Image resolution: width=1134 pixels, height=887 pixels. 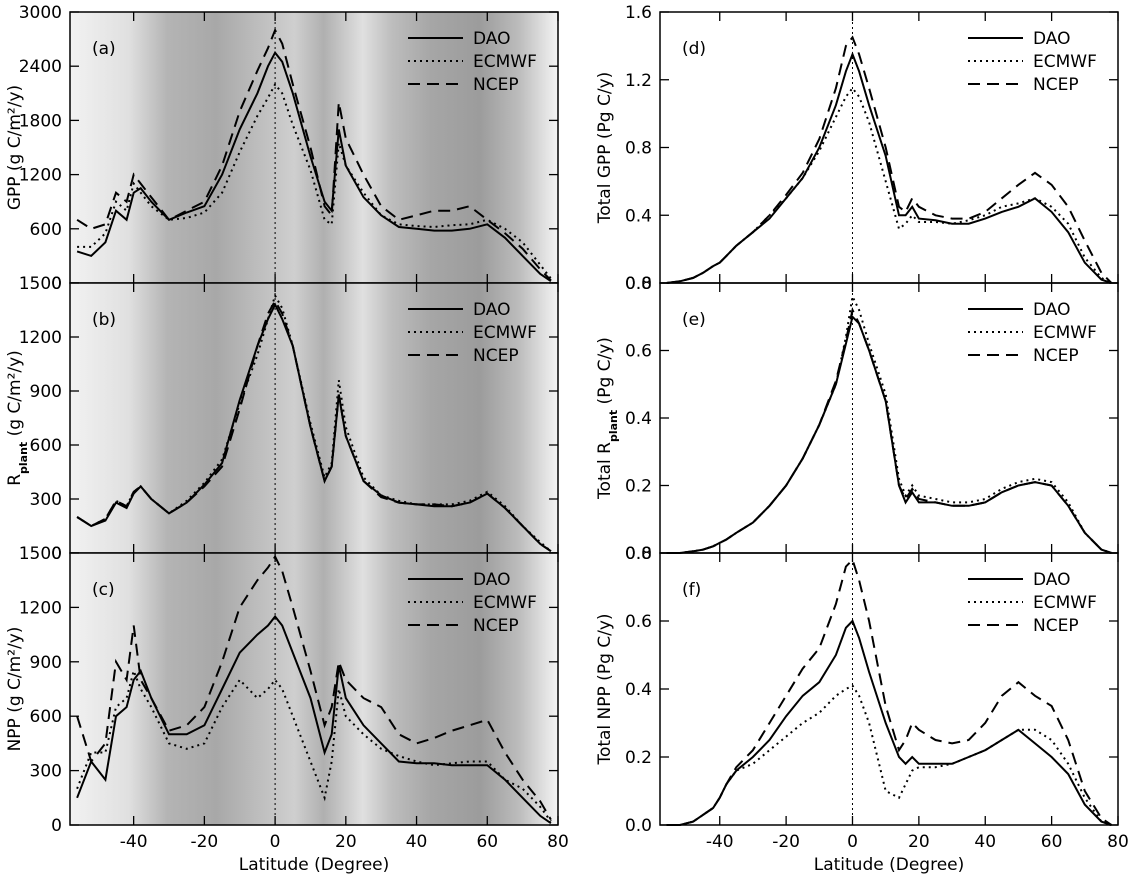 What do you see at coordinates (40, 13) in the screenshot?
I see `y-tick-label: 3000` at bounding box center [40, 13].